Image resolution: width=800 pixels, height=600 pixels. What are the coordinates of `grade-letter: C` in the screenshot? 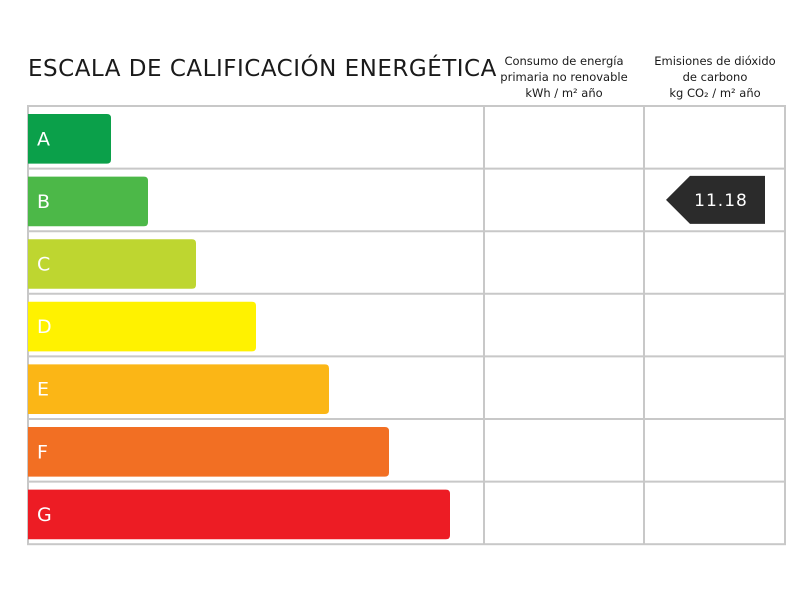 It's located at (43, 265).